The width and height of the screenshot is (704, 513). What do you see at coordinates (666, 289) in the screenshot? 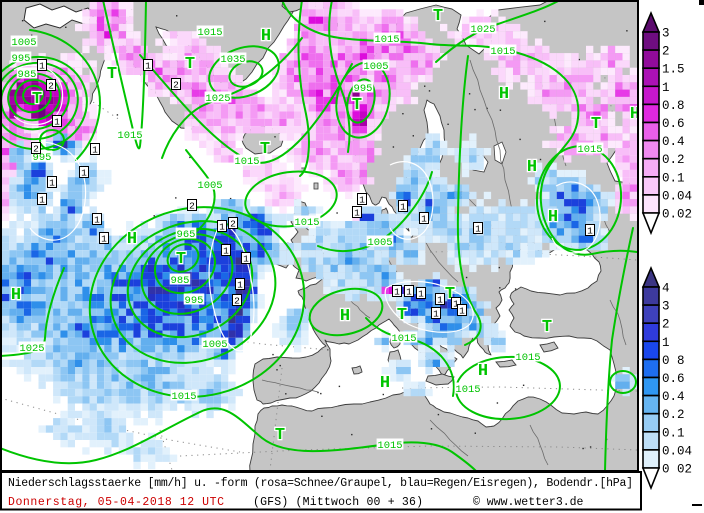
I see `svg-text: 4` at bounding box center [666, 289].